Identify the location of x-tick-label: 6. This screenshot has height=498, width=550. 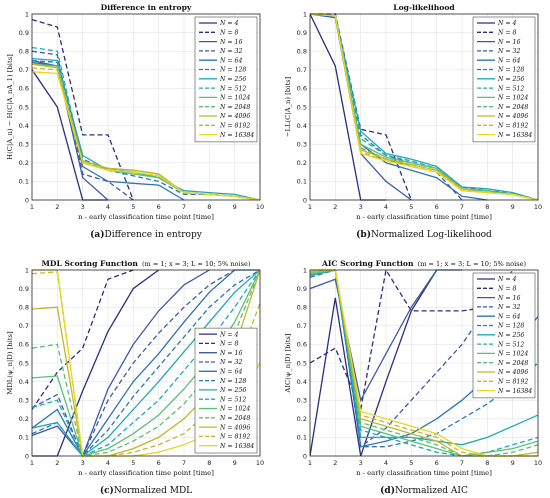
(437, 207).